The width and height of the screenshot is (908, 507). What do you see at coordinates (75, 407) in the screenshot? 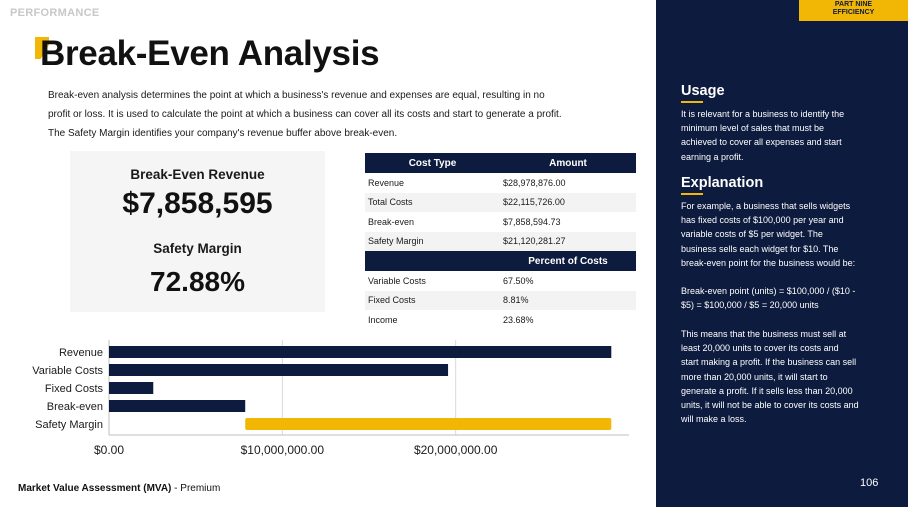
I see `category-label: Break-even` at bounding box center [75, 407].